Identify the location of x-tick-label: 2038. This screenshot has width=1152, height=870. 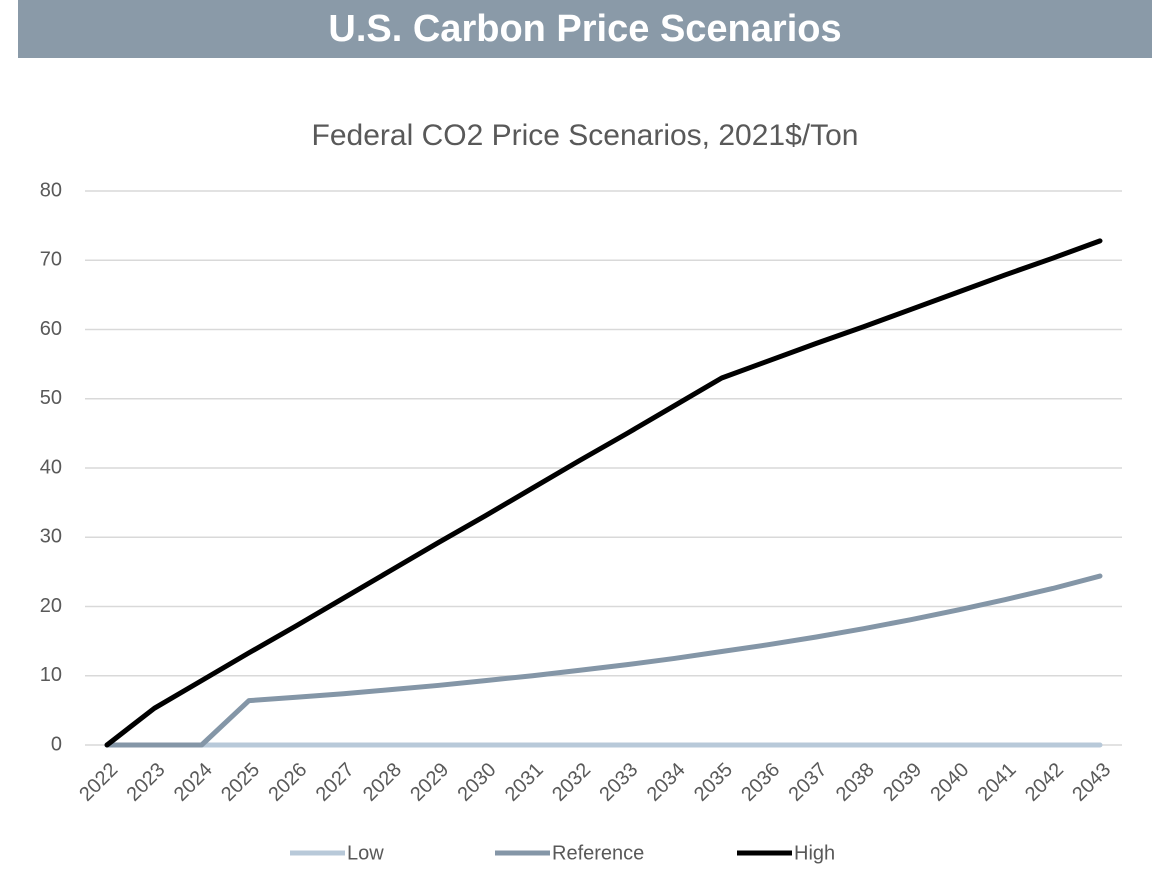
(855, 782).